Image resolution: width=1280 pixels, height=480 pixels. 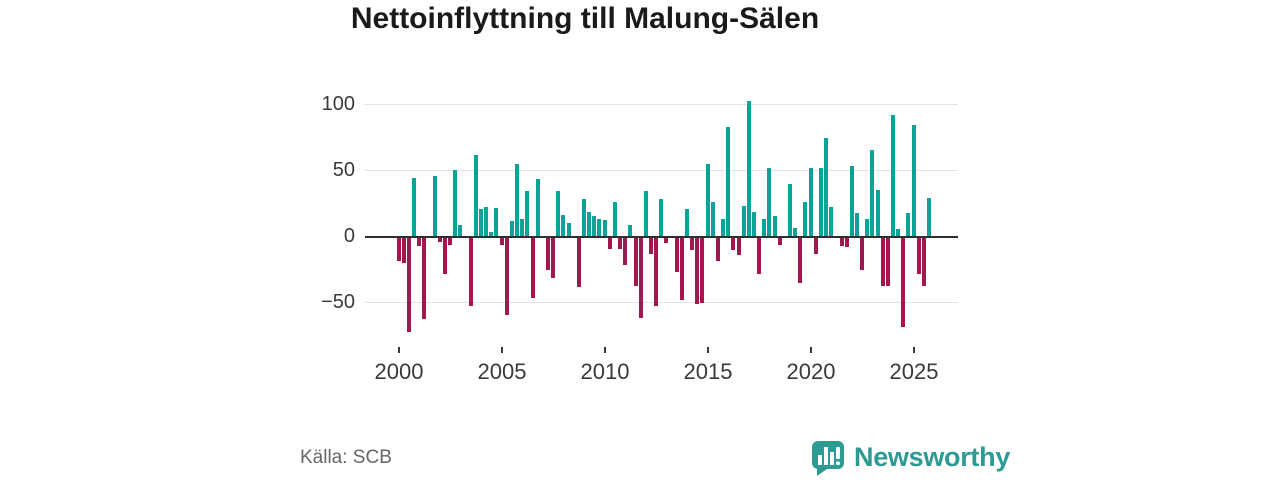 What do you see at coordinates (517, 200) in the screenshot?
I see `bar-2005-q4` at bounding box center [517, 200].